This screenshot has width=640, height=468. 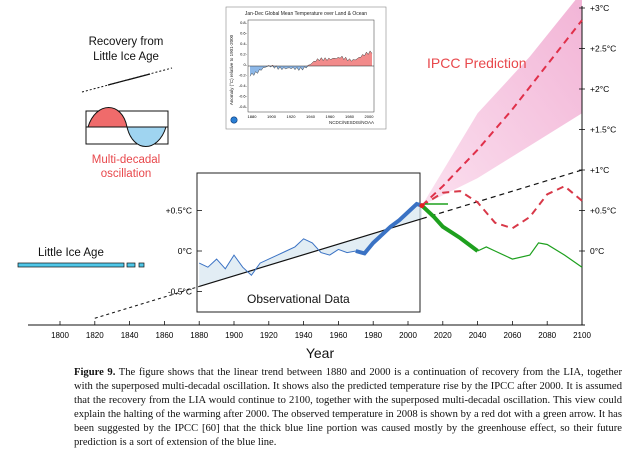 I want to click on observed-shading, so click(x=310, y=245).